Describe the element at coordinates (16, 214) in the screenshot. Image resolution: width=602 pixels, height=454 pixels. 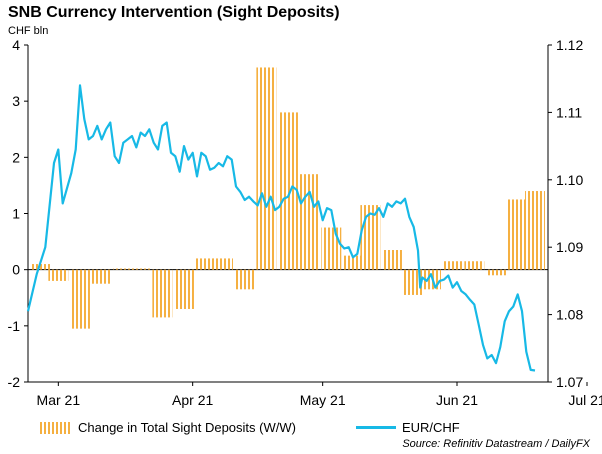
I see `left-axis-tick-label: 1` at that location.